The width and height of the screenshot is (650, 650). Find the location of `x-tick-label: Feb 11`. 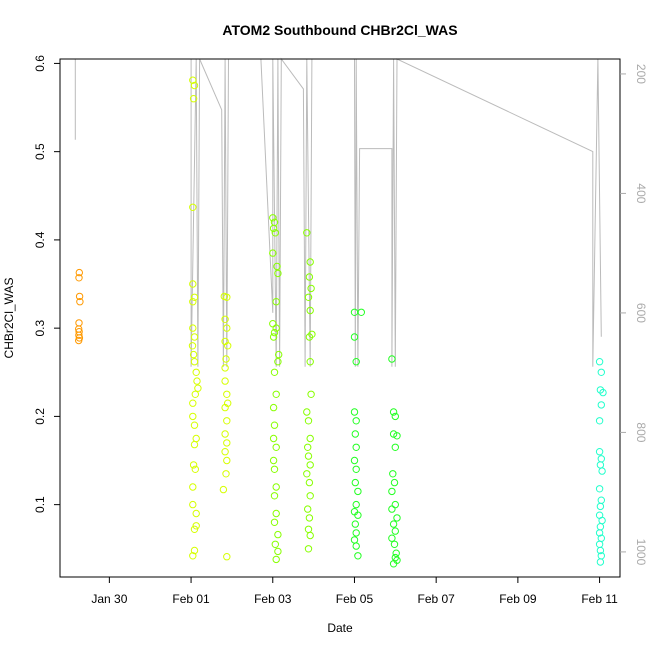

x-tick-label: Feb 11 is located at coordinates (599, 599).